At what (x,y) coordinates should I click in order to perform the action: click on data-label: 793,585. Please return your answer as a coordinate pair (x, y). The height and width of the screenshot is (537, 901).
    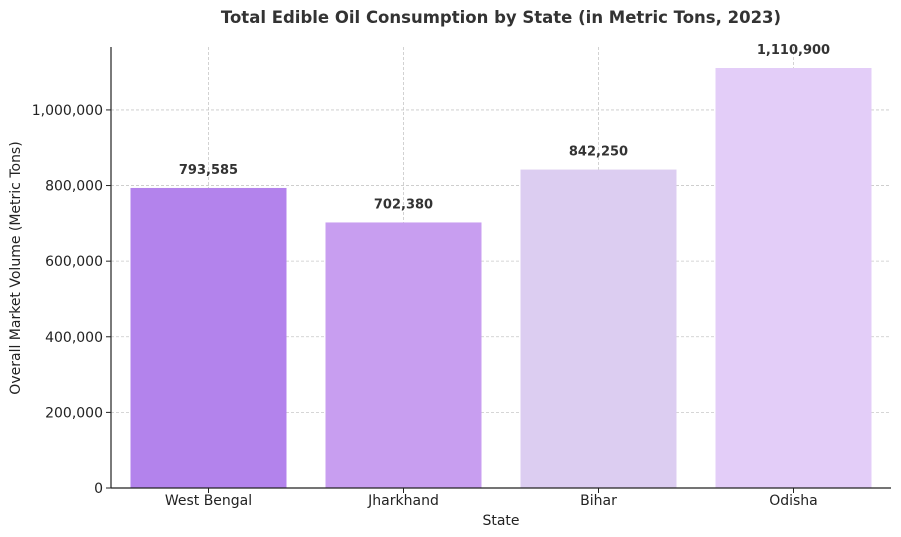
    Looking at the image, I should click on (208, 170).